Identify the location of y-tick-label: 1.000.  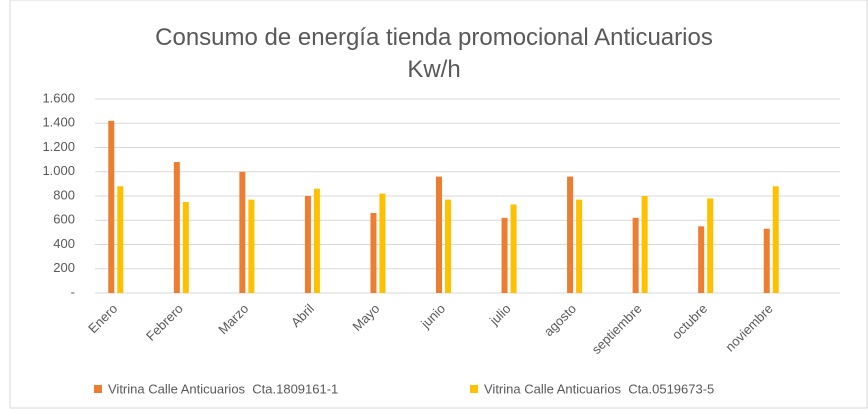
(58, 170).